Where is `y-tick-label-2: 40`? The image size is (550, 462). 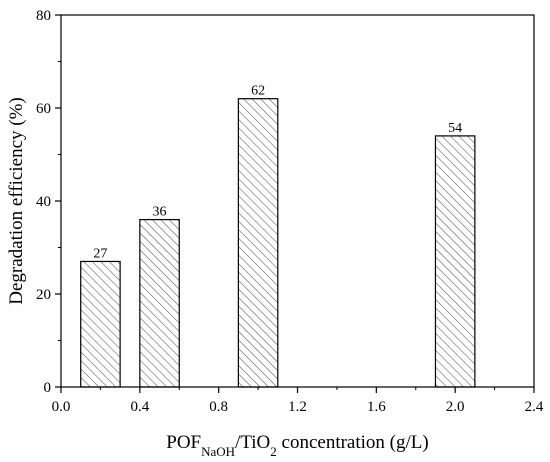 y-tick-label-2: 40 is located at coordinates (43, 202).